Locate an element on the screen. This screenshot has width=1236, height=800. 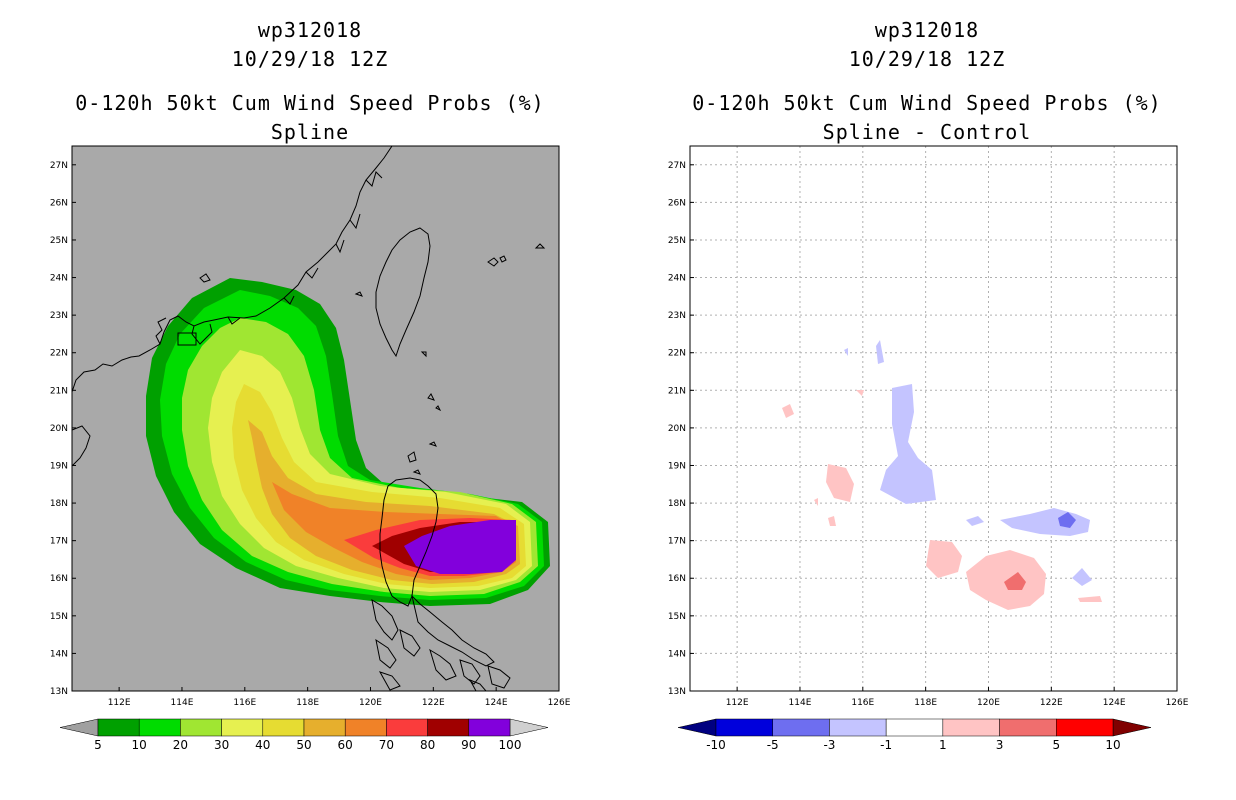
right-datetime: 10/29/18 12Z is located at coordinates (927, 59).